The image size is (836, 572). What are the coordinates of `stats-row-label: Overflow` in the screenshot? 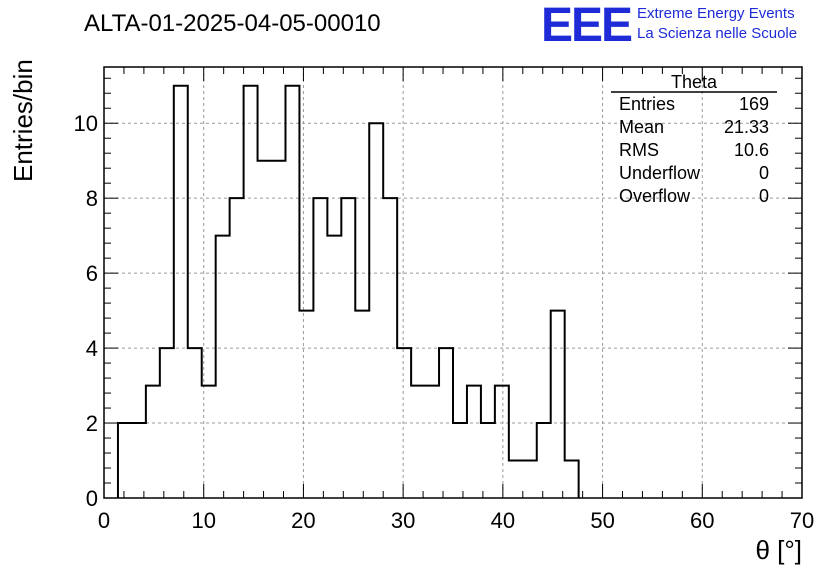 It's located at (655, 196).